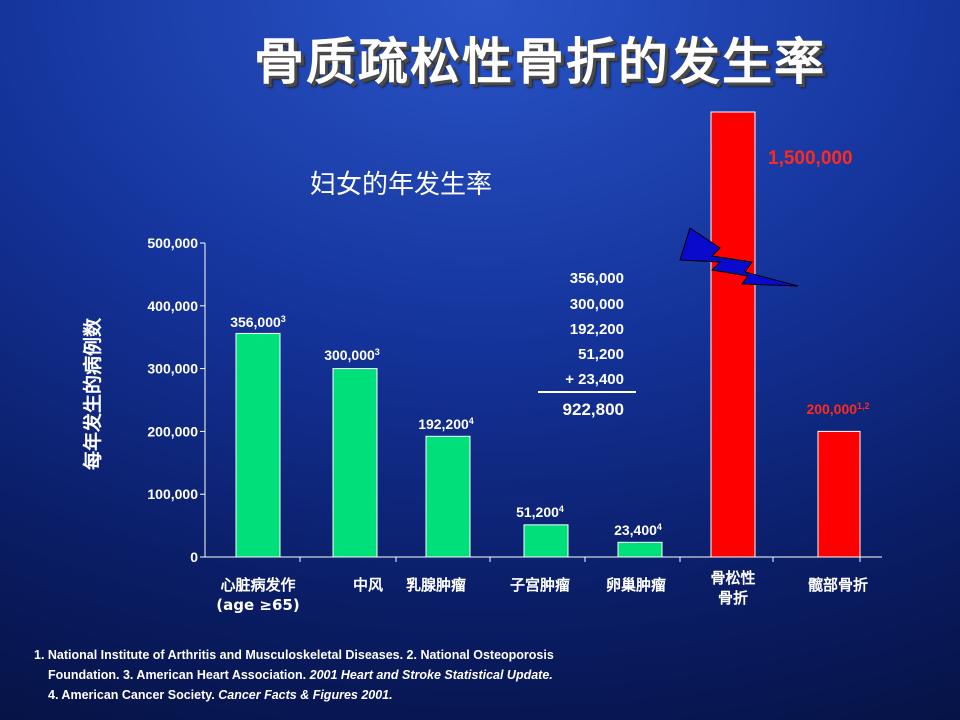 The image size is (960, 720). I want to click on bar-value-label-1: 300,0003, so click(352, 355).